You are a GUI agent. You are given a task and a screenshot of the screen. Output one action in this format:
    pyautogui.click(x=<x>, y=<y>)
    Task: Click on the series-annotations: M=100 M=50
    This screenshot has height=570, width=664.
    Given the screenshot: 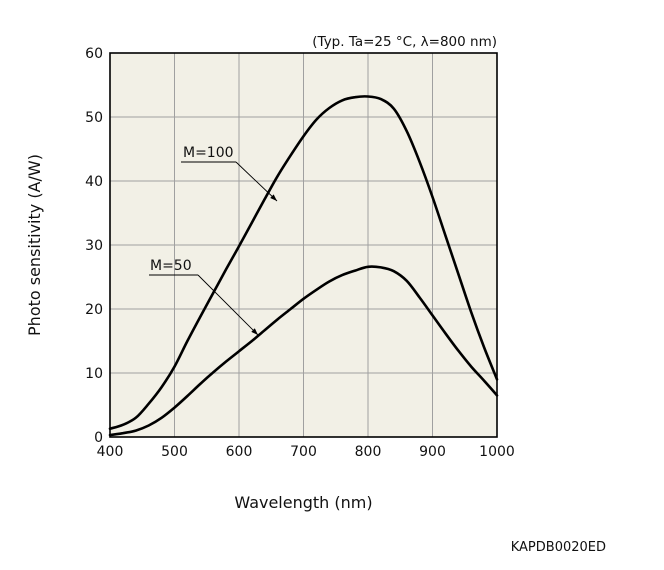 What is the action you would take?
    pyautogui.click(x=213, y=240)
    